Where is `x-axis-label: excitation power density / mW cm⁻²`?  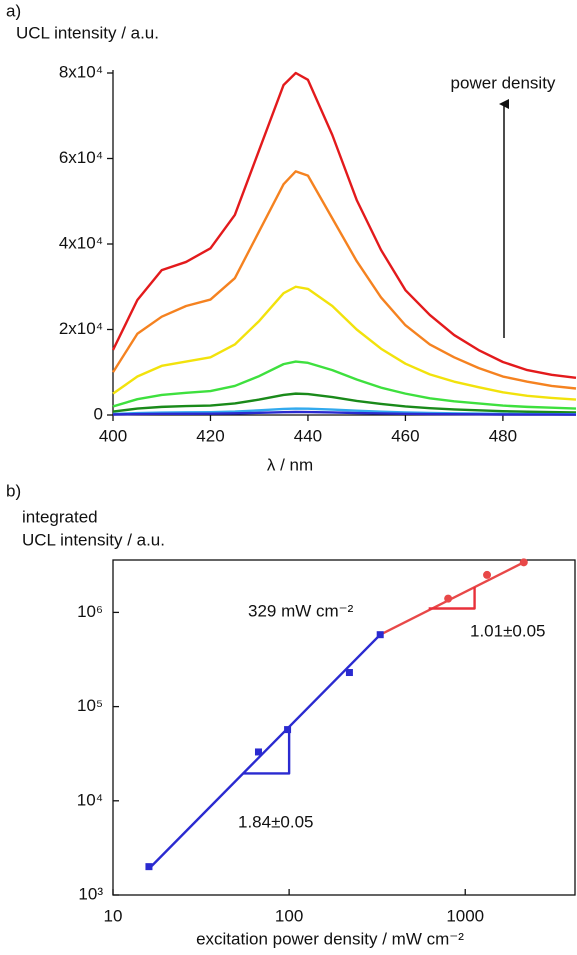 x-axis-label: excitation power density / mW cm⁻² is located at coordinates (330, 938).